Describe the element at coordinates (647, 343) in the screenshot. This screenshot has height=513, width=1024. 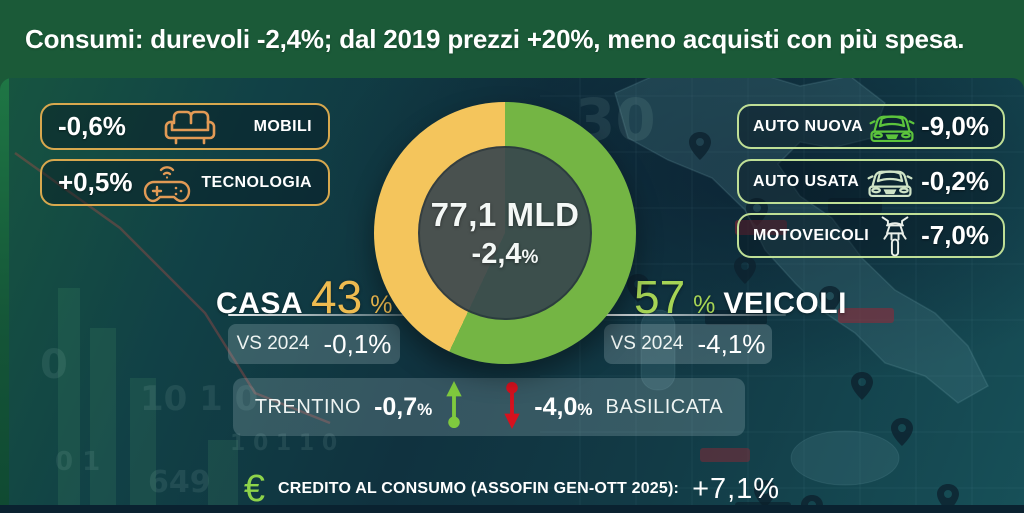
I see `veicoli-vs-label: VS 2024` at that location.